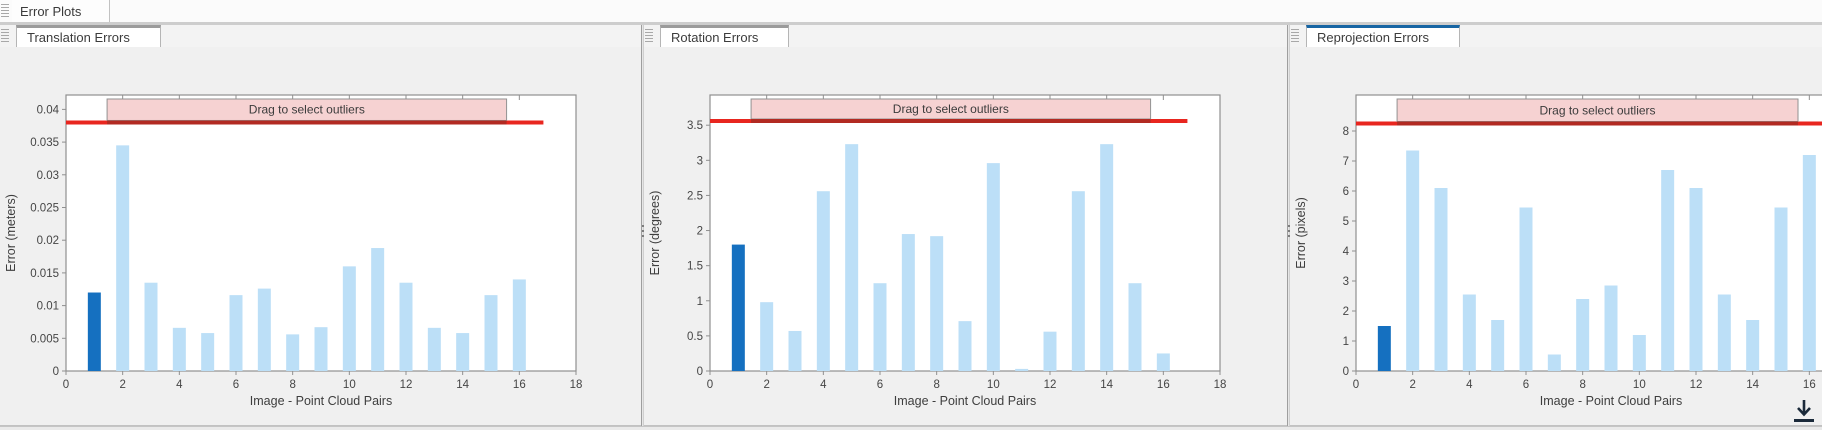 The height and width of the screenshot is (430, 1822). Describe the element at coordinates (951, 109) in the screenshot. I see `outlier-banner-label: Drag to select outliers` at that location.